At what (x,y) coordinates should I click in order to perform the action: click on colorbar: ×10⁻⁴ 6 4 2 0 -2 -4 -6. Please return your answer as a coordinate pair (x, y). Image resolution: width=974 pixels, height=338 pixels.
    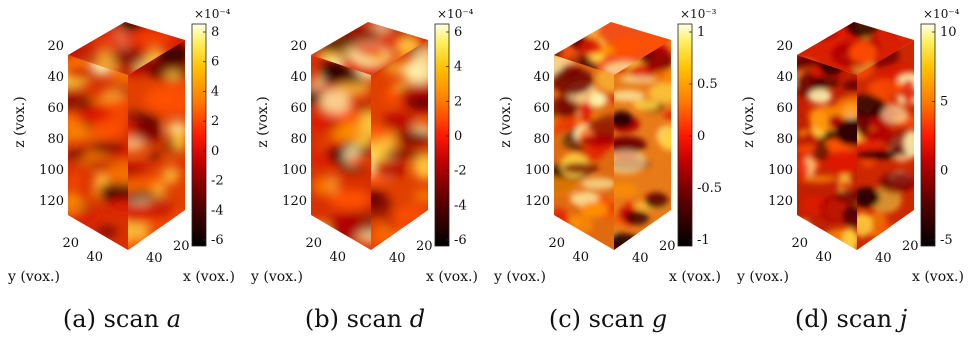
    Looking at the image, I should click on (454, 127).